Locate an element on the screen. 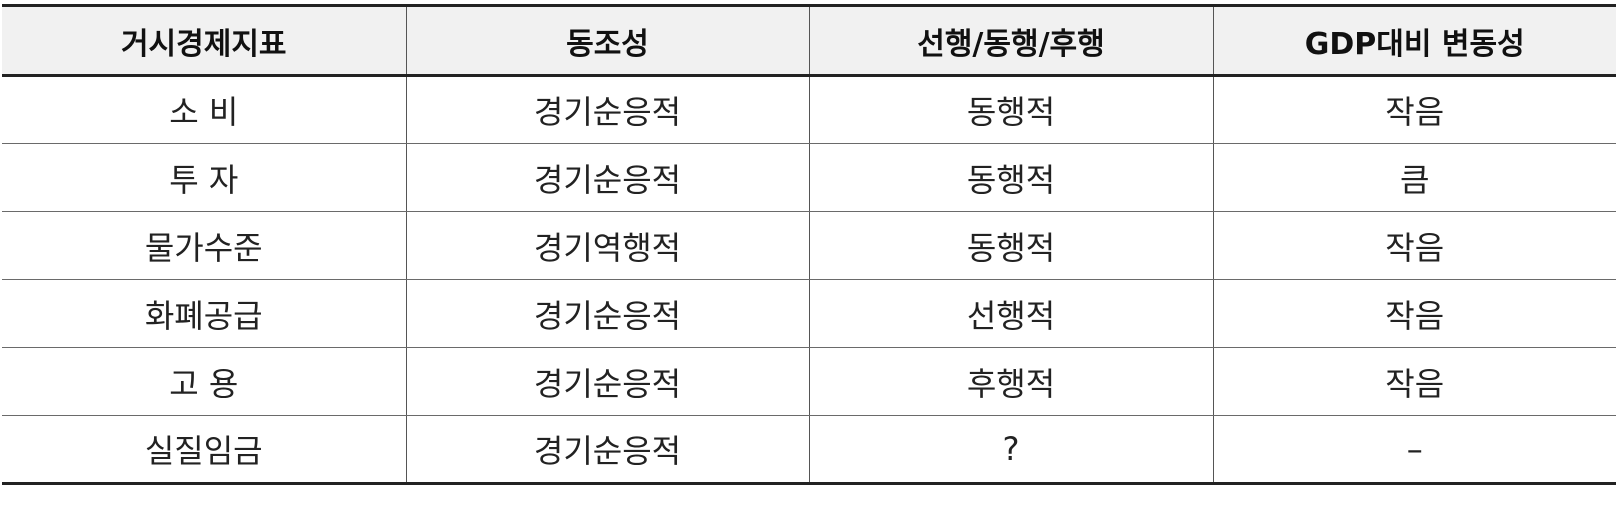 This screenshot has height=506, width=1618. cell-indicator: 소 비 is located at coordinates (204, 109).